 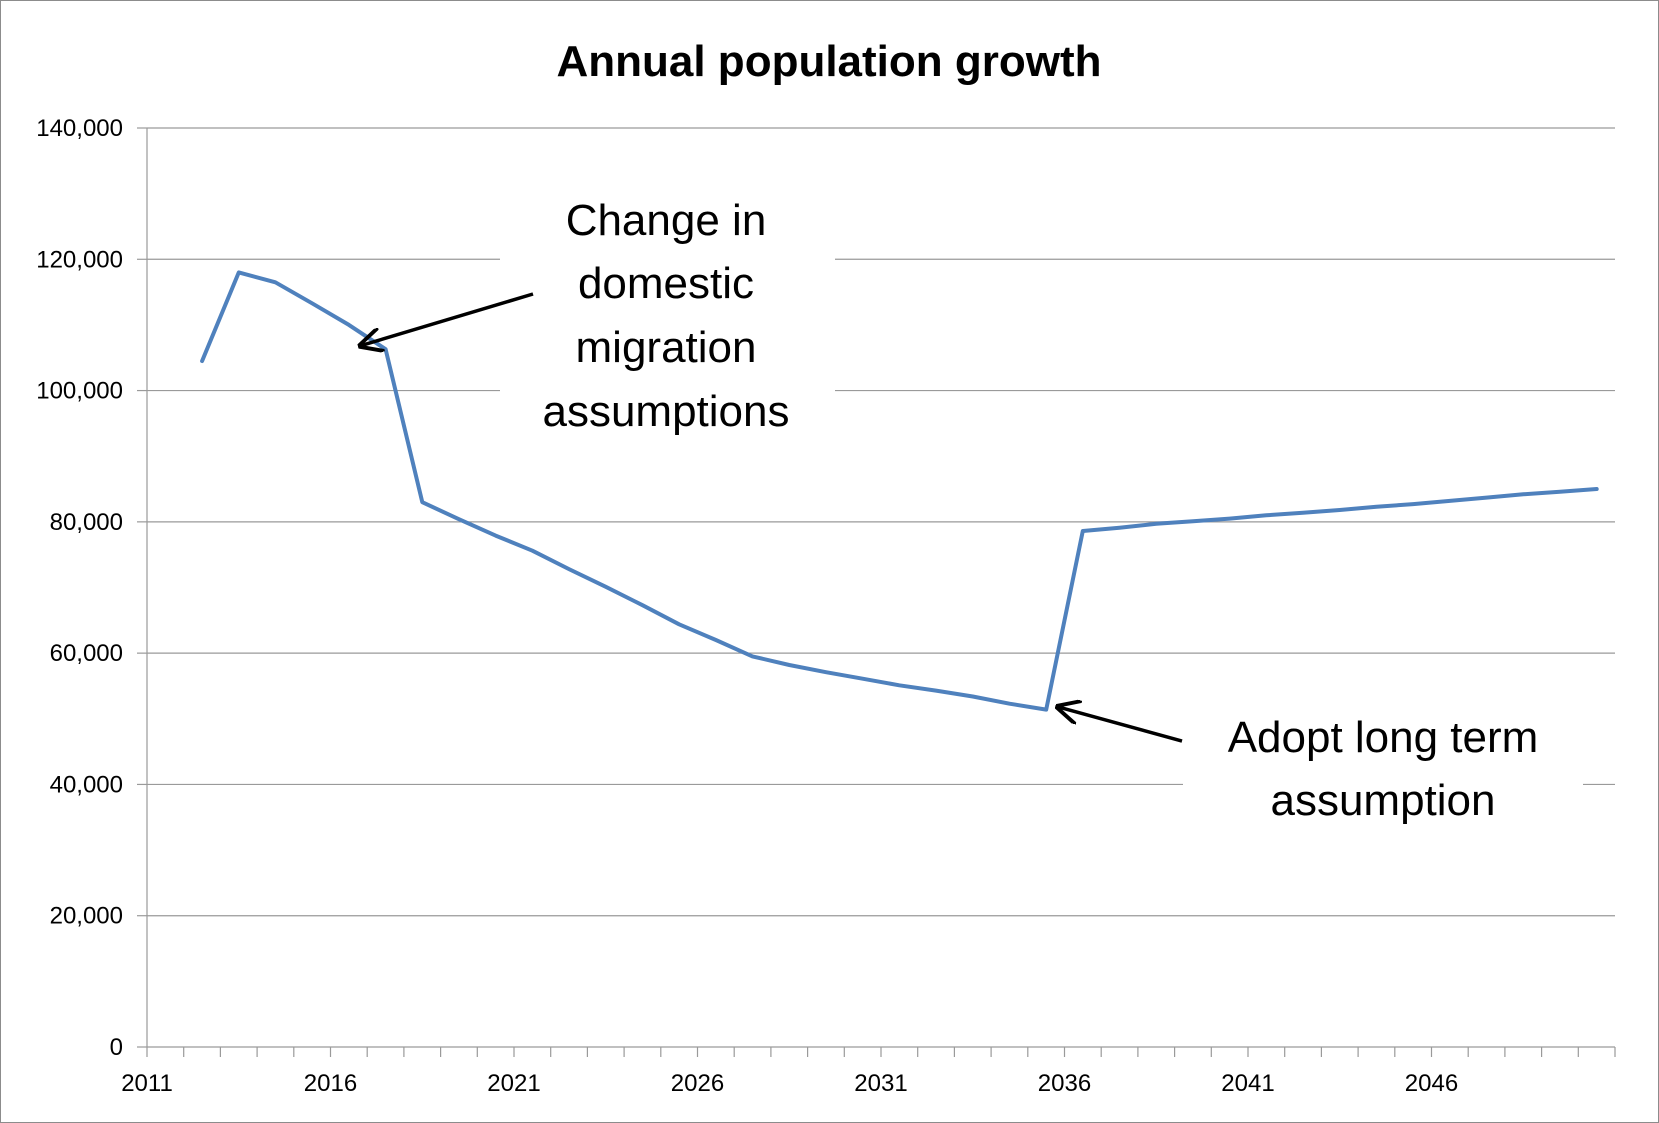 I want to click on annotation-text: Adopt long term, so click(x=1383, y=737).